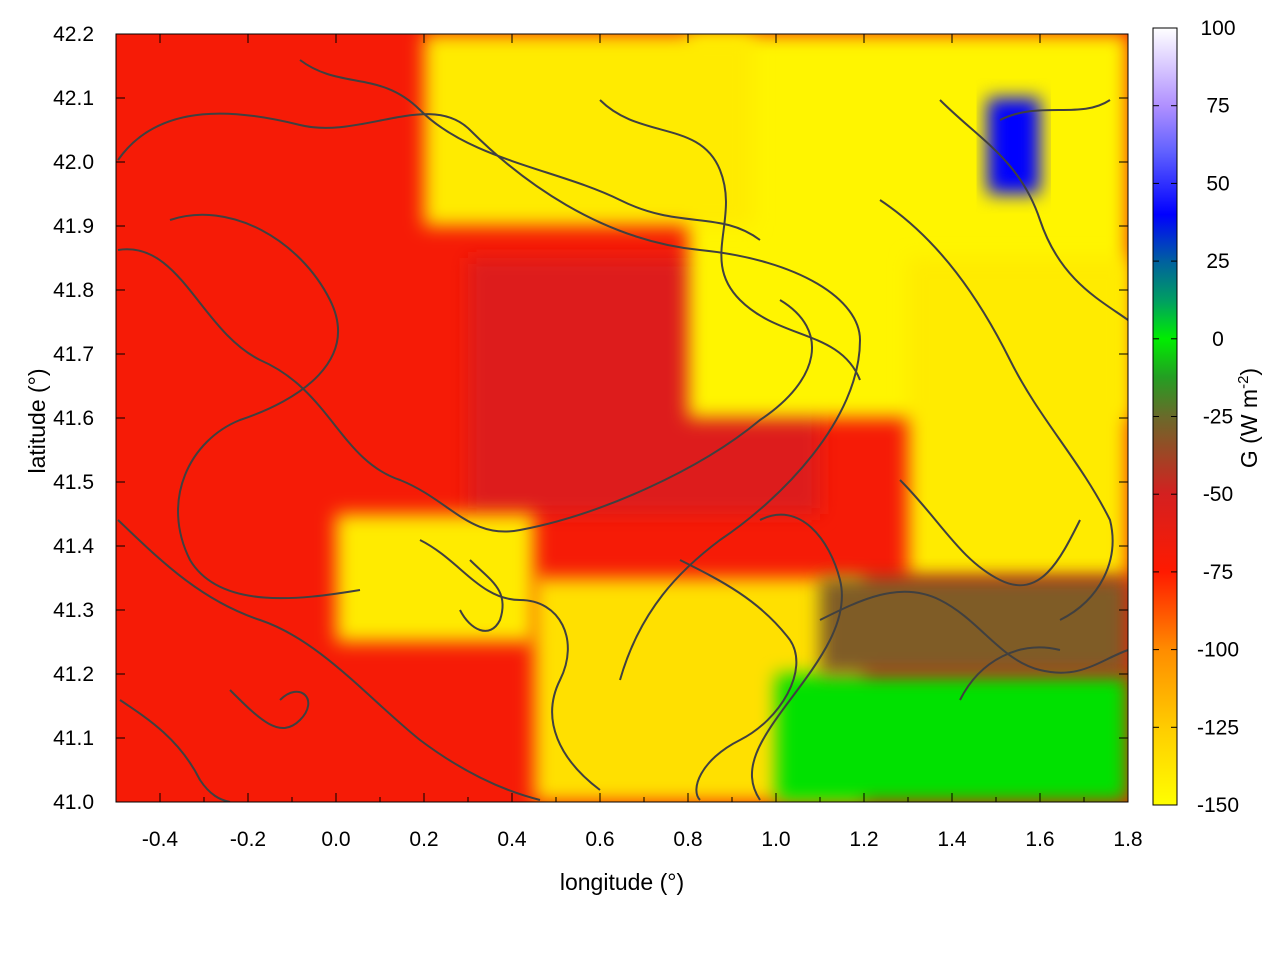  I want to click on colorbar-title-close: ), so click(1249, 372).